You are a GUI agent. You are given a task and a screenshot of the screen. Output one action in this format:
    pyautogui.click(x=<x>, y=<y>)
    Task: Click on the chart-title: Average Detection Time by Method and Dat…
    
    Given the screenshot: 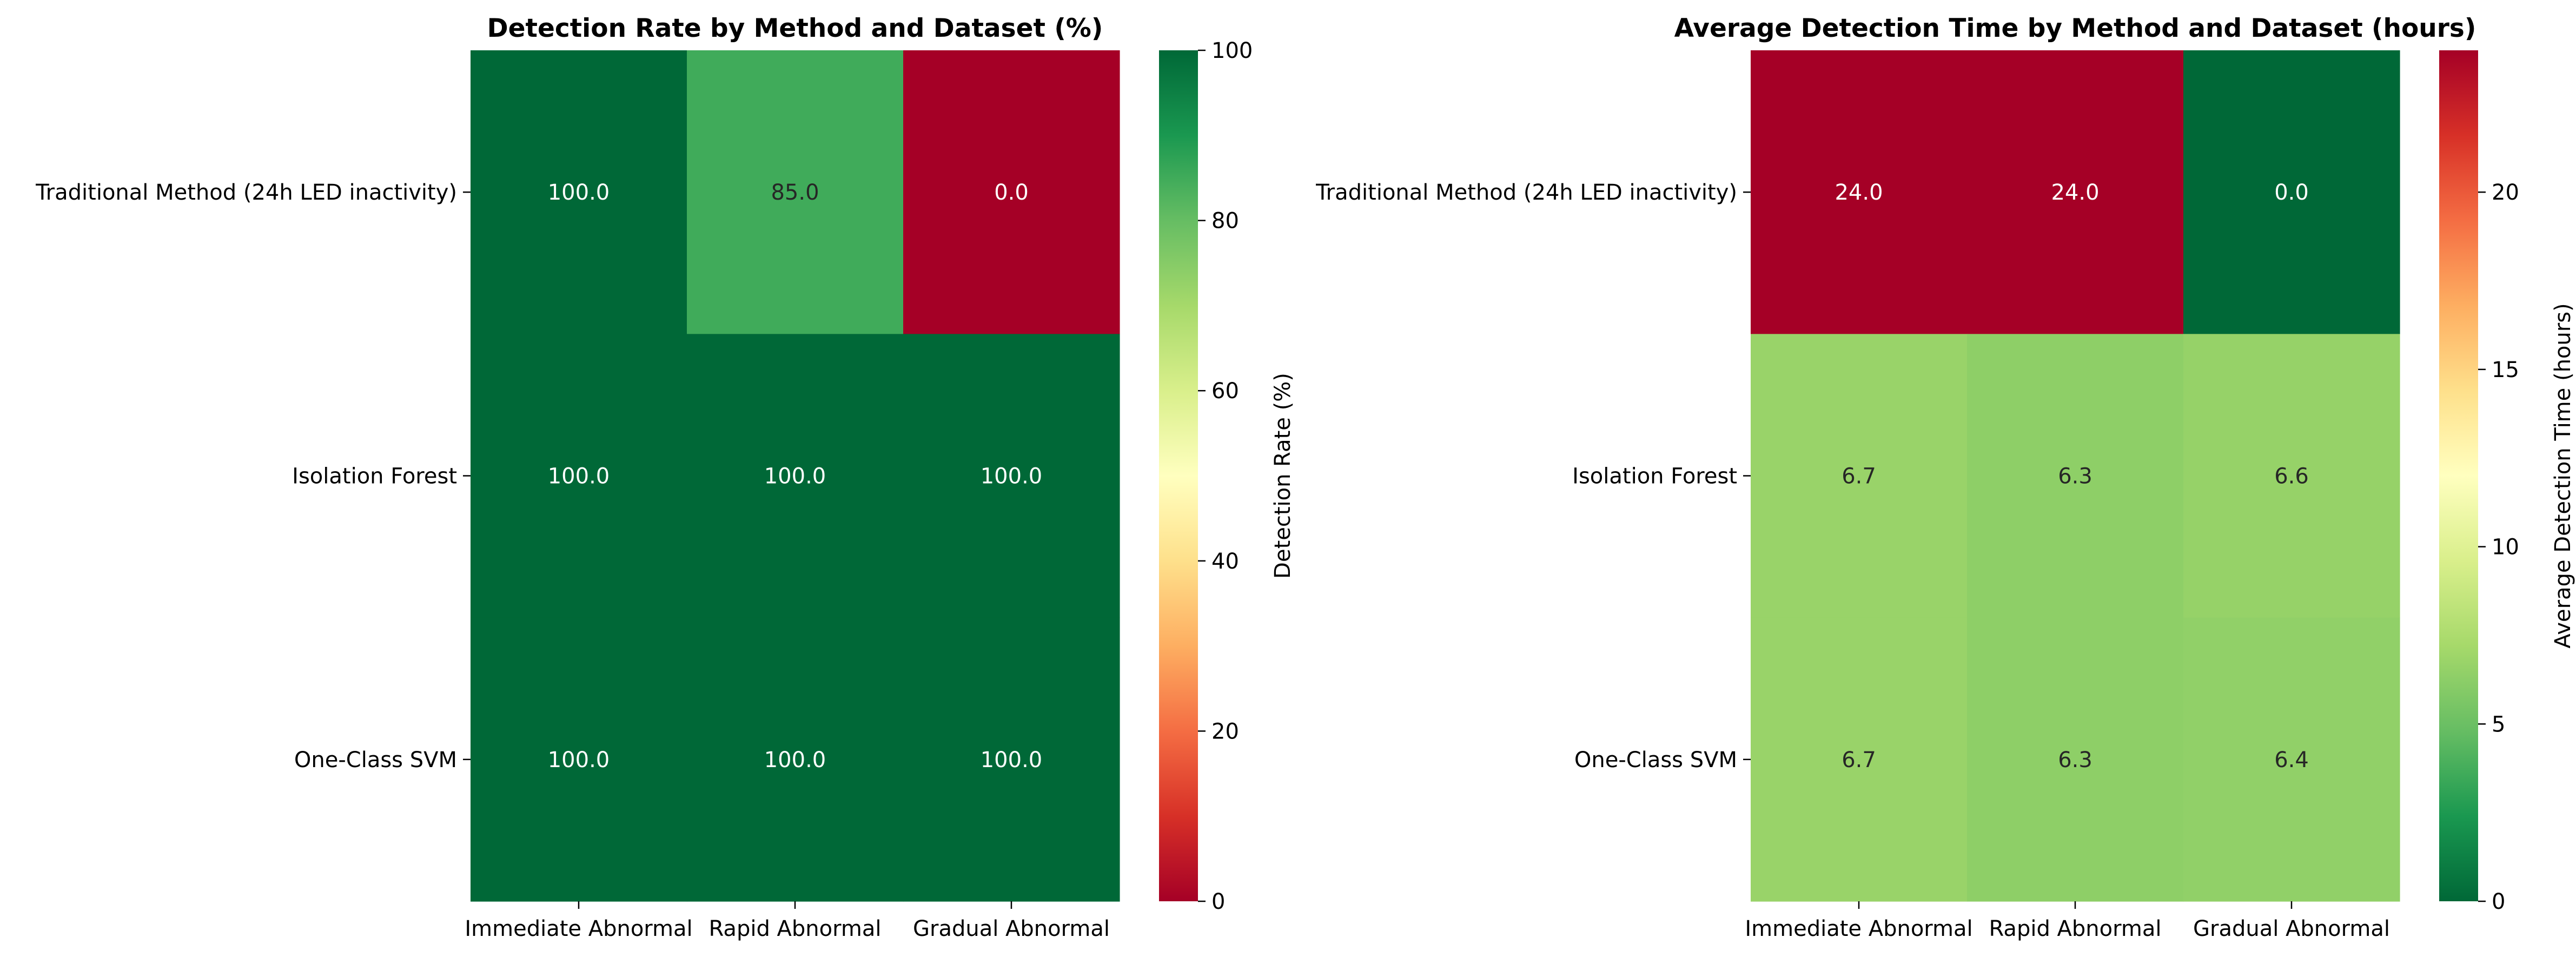 What is the action you would take?
    pyautogui.click(x=2075, y=28)
    